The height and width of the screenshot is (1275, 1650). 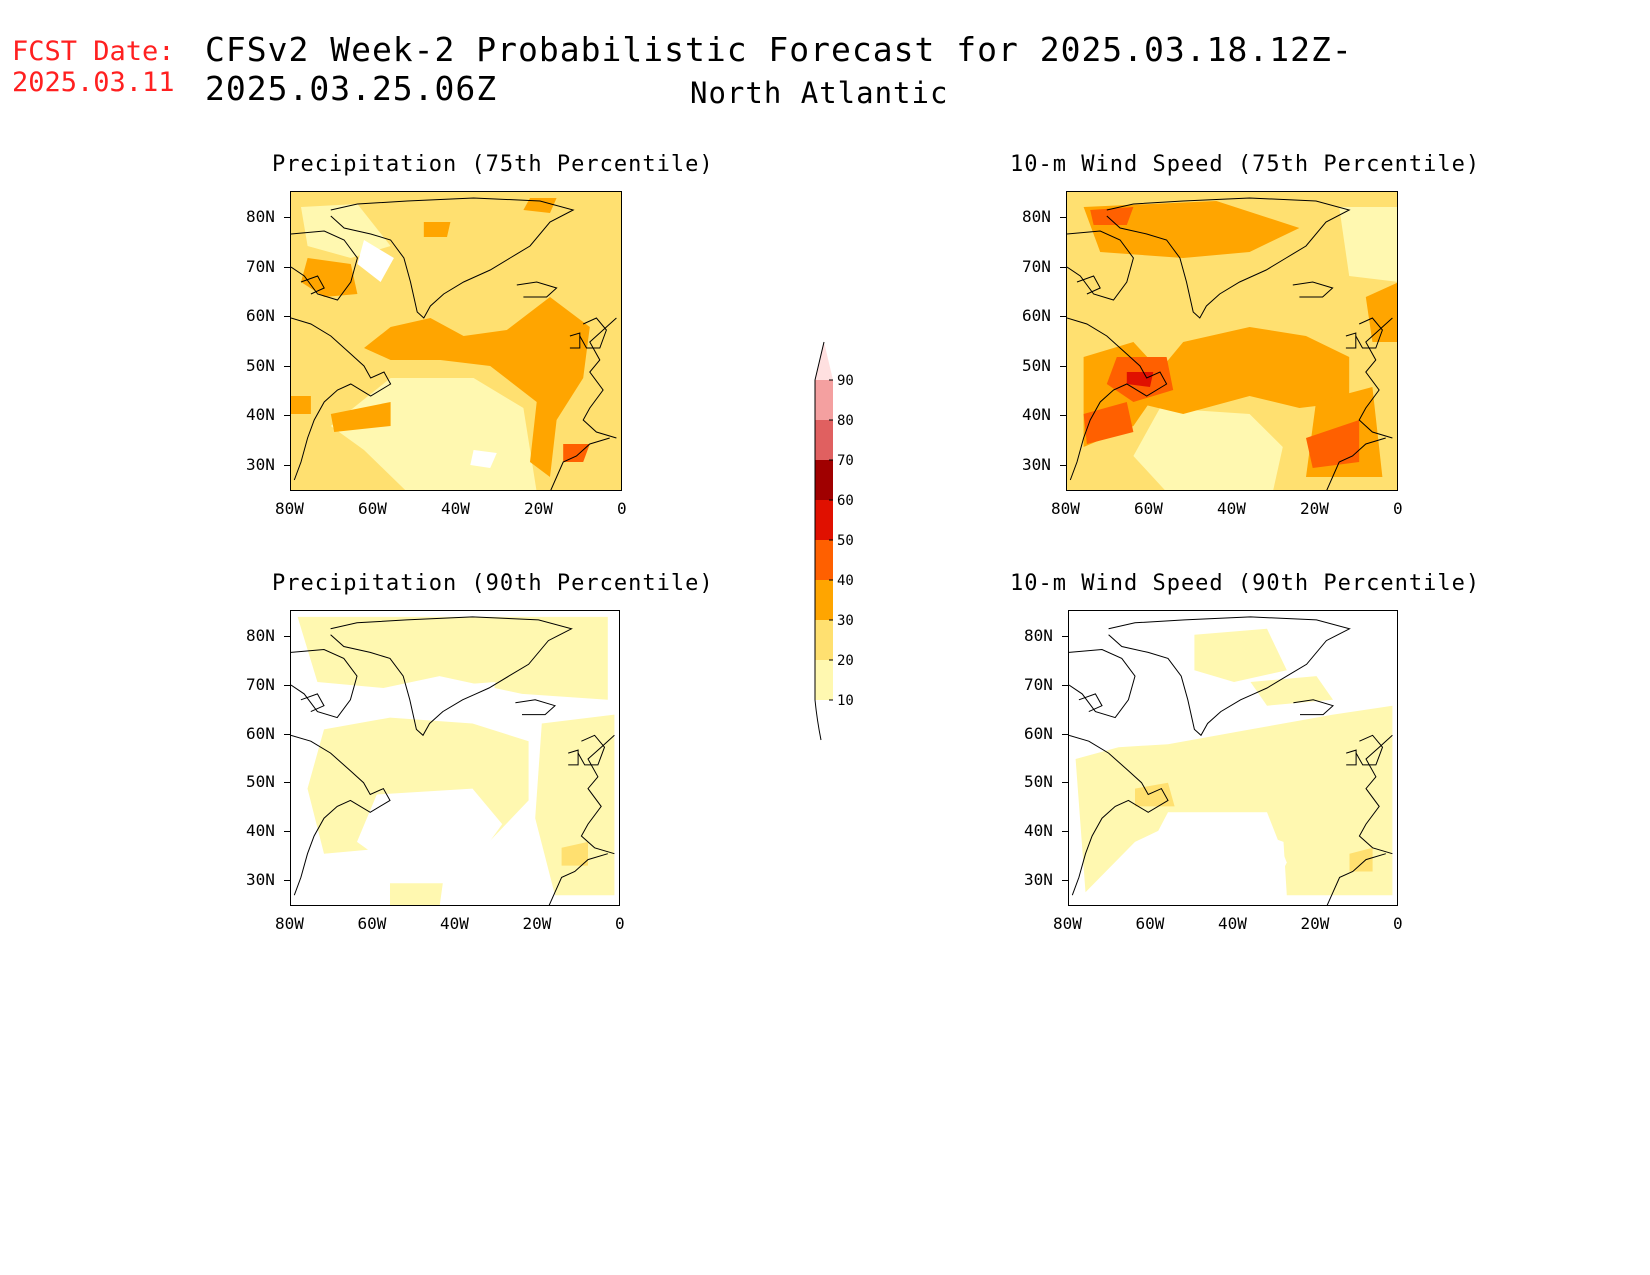 I want to click on colorbar-bottom-extension, so click(x=818, y=720).